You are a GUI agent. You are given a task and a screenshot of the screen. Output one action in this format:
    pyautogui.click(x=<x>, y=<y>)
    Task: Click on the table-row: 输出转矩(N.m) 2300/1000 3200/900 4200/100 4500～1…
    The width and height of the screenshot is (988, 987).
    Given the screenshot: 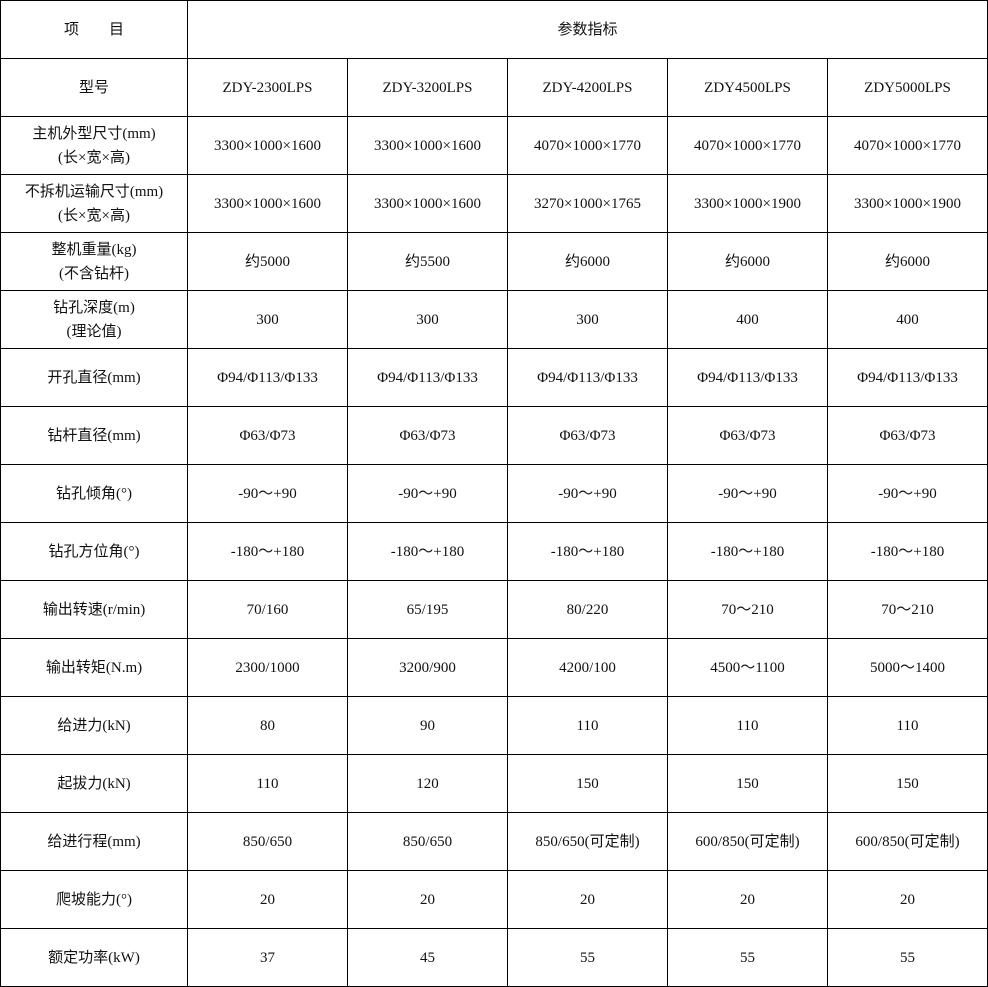 What is the action you would take?
    pyautogui.click(x=494, y=667)
    